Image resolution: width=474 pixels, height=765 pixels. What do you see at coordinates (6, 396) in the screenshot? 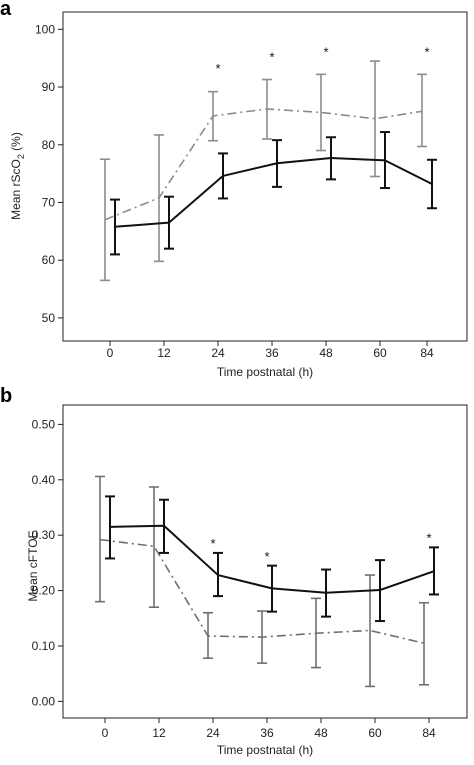
I see `panel-b-letter: b` at bounding box center [6, 396].